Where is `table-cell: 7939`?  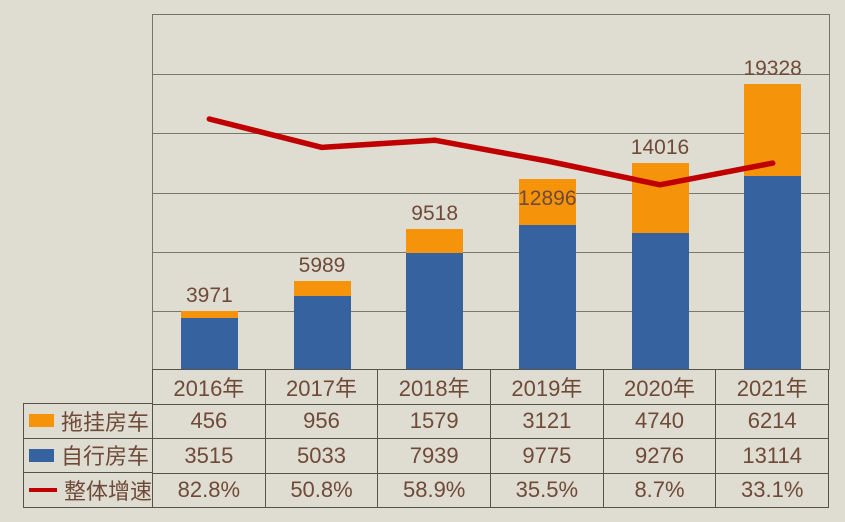
table-cell: 7939 is located at coordinates (435, 456).